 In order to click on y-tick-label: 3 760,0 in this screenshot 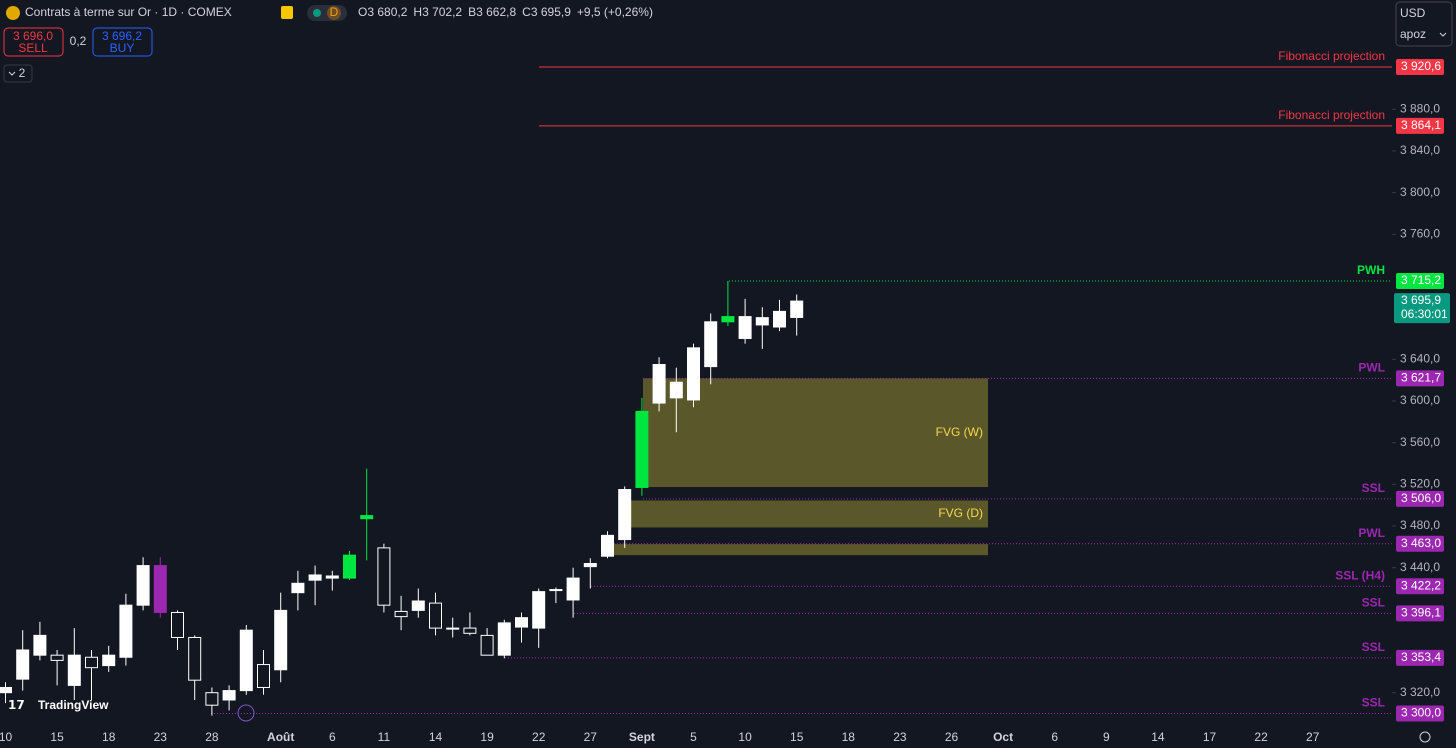, I will do `click(1420, 233)`.